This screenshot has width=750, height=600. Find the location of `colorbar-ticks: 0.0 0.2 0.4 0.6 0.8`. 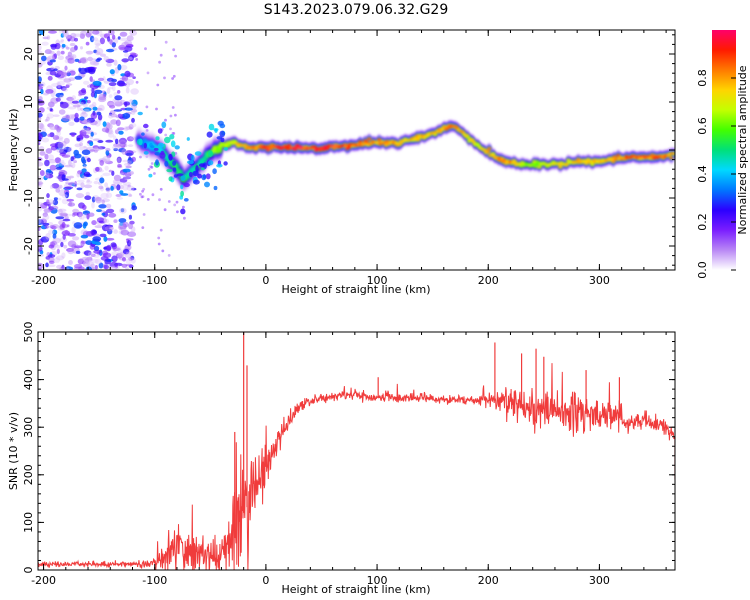

colorbar-ticks: 0.0 0.2 0.4 0.6 0.8 is located at coordinates (716, 174).